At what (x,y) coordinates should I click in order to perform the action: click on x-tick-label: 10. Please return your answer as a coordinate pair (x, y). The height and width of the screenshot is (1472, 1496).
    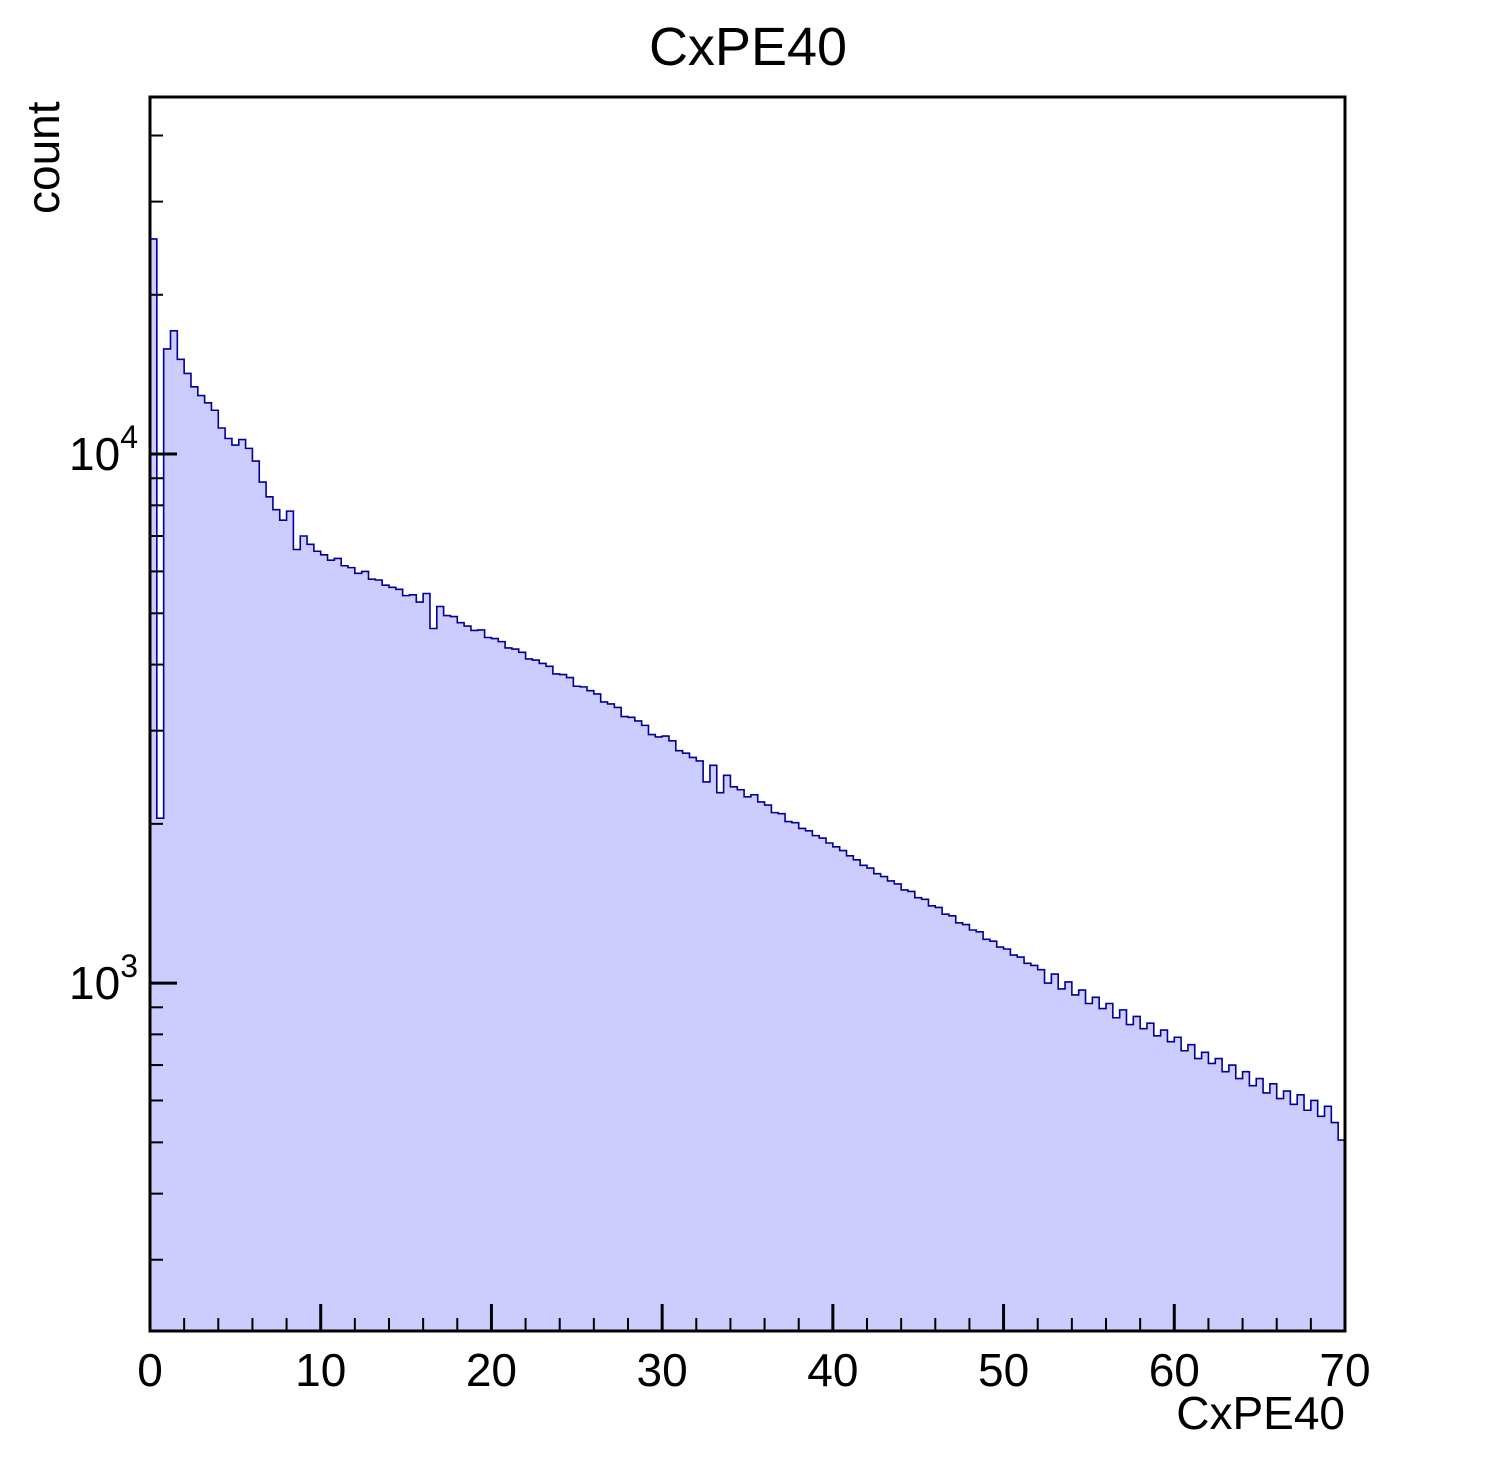
    Looking at the image, I should click on (320, 1370).